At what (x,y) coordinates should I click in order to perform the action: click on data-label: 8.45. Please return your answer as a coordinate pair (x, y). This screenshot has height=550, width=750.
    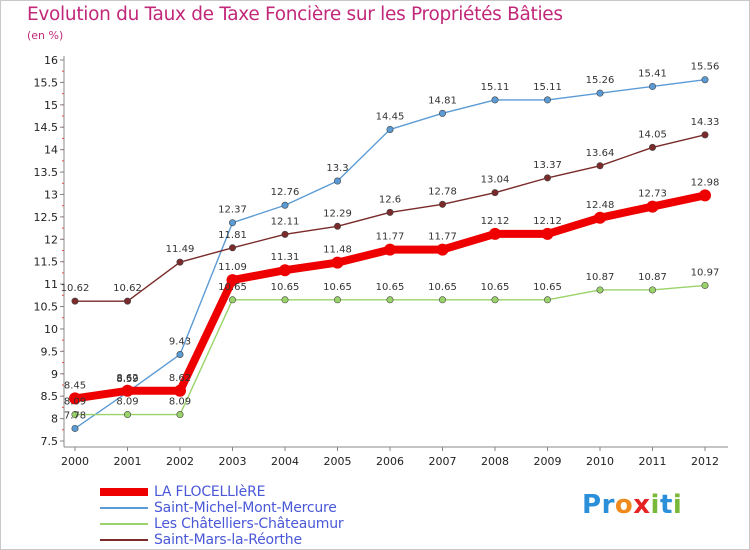
    Looking at the image, I should click on (75, 385).